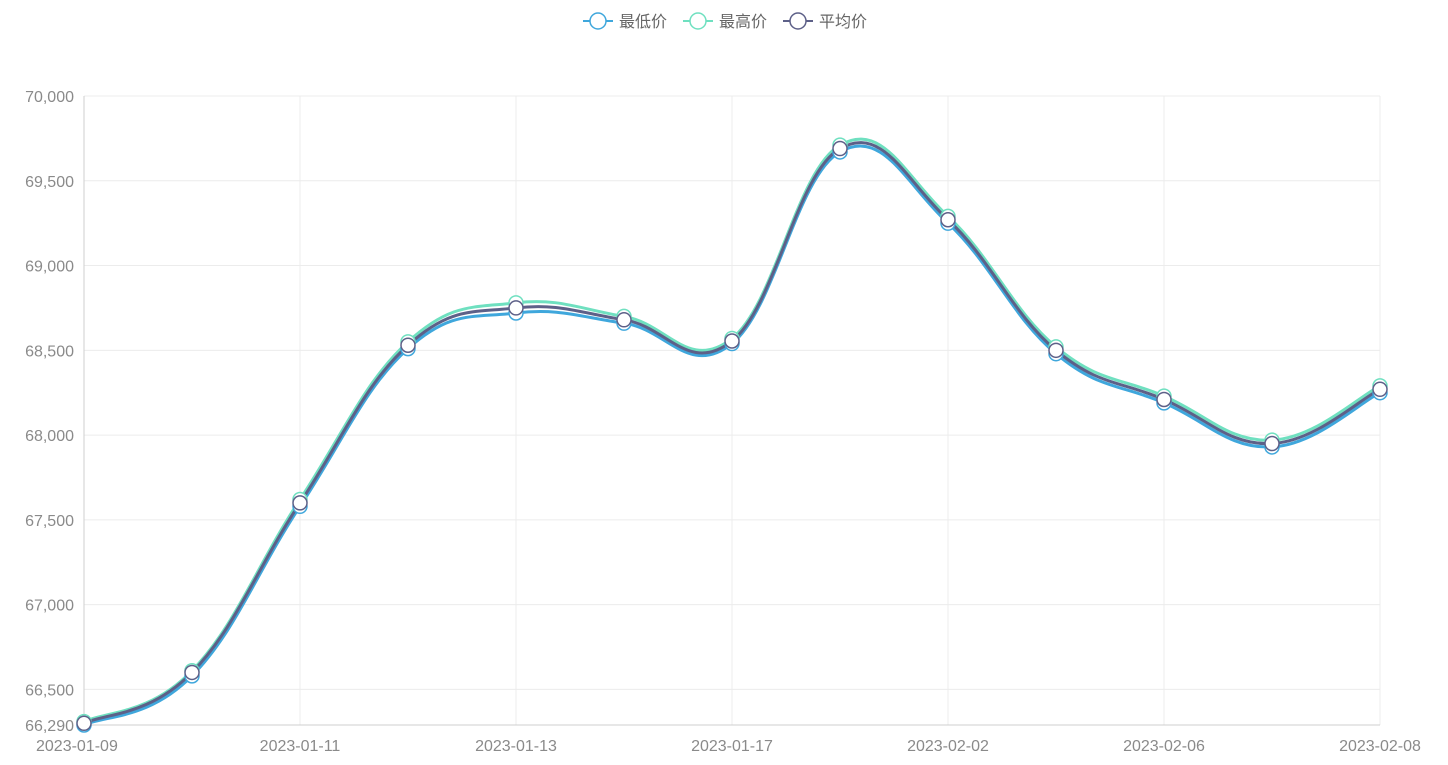  I want to click on y-tick-label: 68,000, so click(49, 436).